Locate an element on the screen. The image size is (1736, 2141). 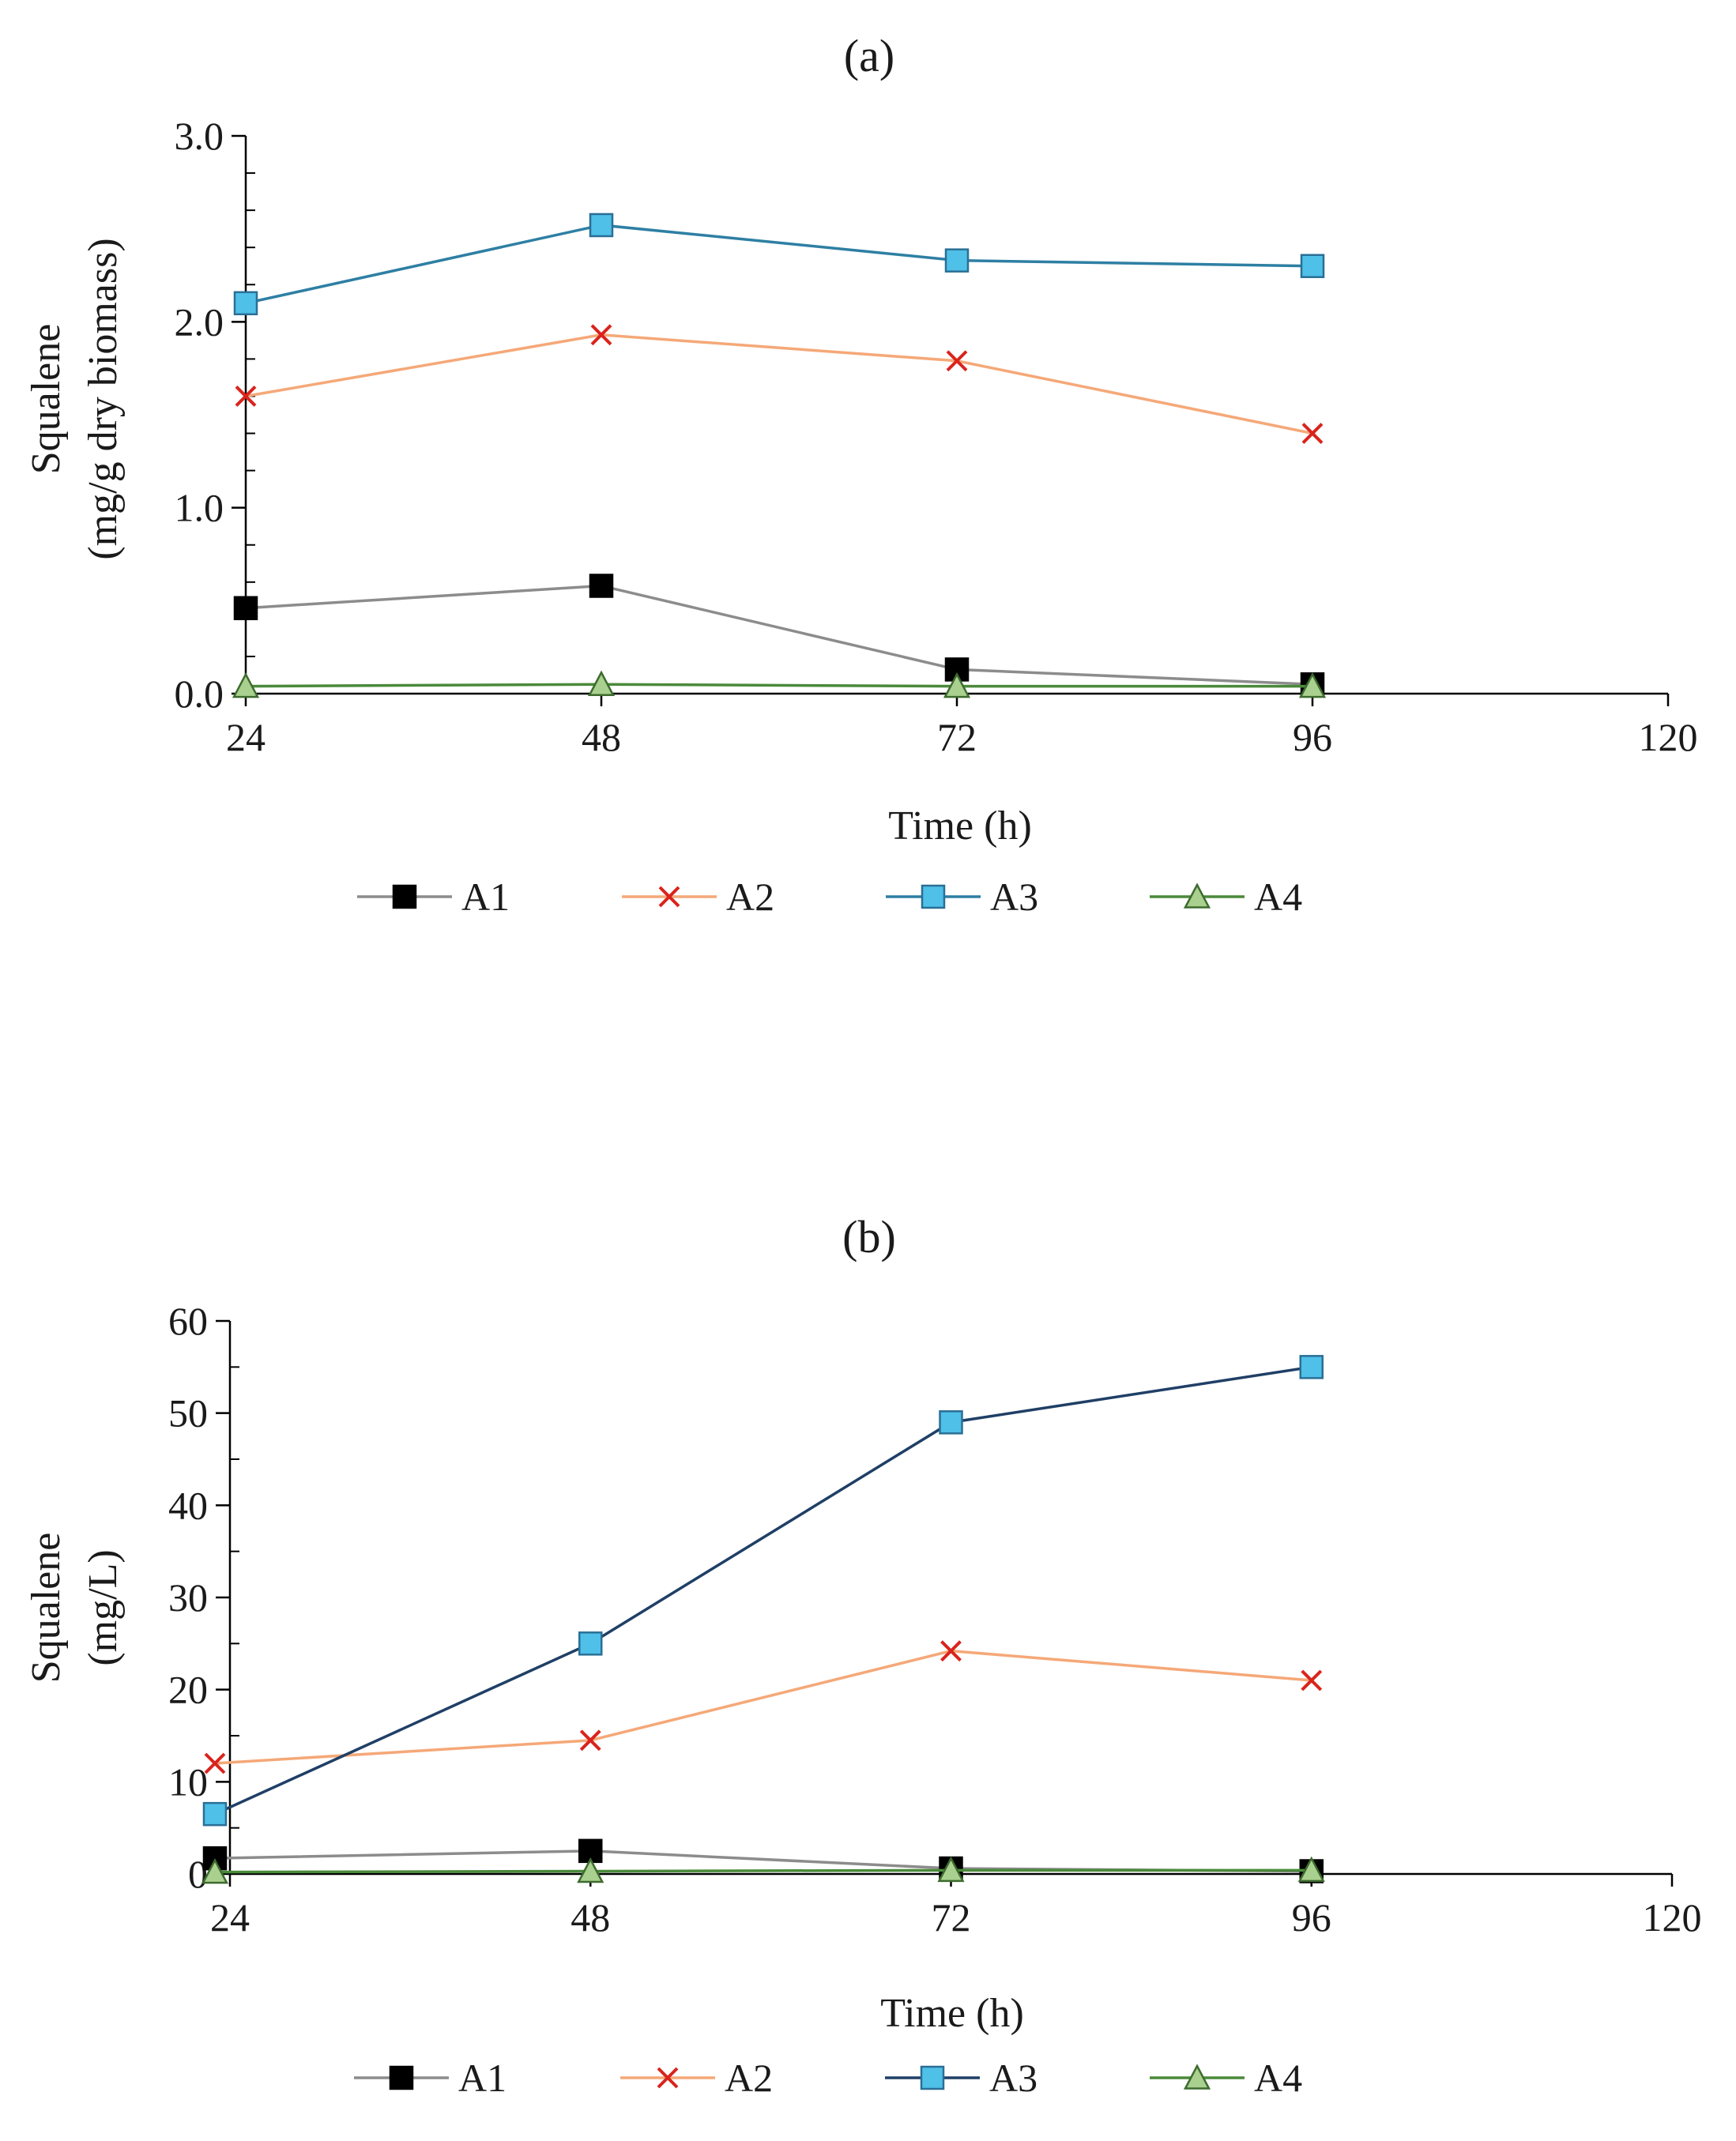
panel-a-y-axis-title-line2: (mg/g dry biomass) is located at coordinates (103, 398).